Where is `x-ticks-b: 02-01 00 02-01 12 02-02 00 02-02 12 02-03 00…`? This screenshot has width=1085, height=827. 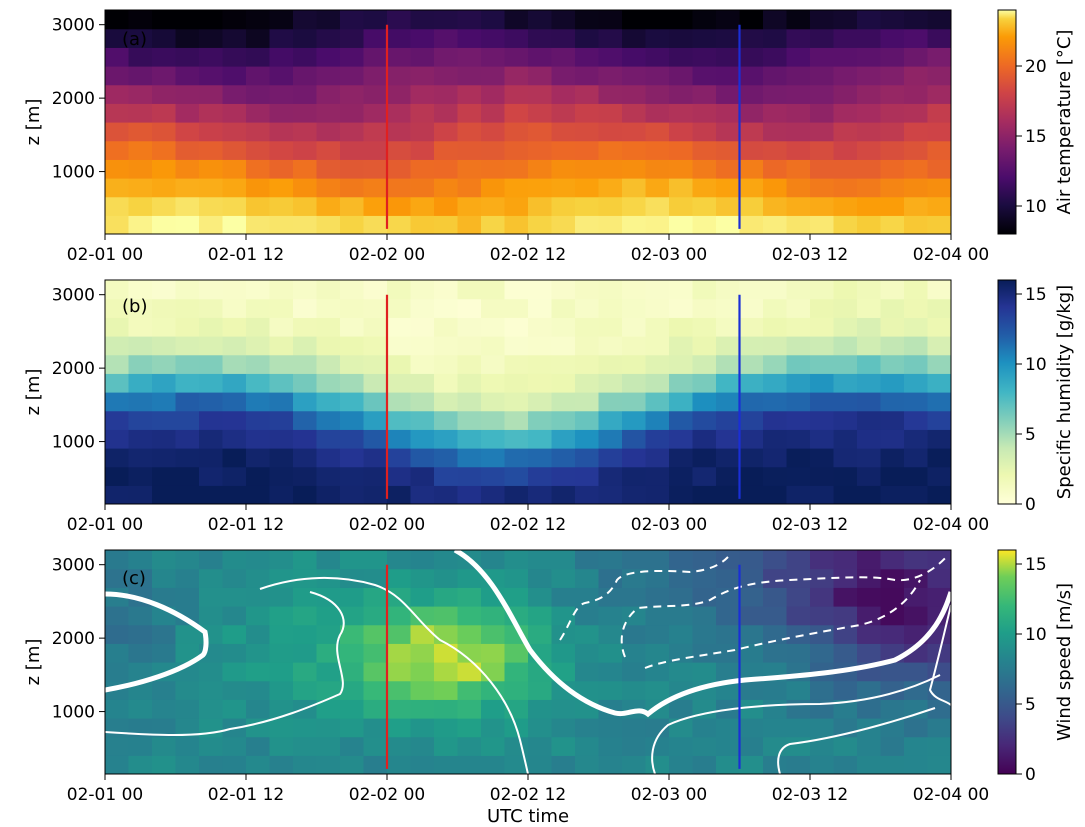
x-ticks-b: 02-01 00 02-01 12 02-02 00 02-02 12 02-03 00… is located at coordinates (528, 519).